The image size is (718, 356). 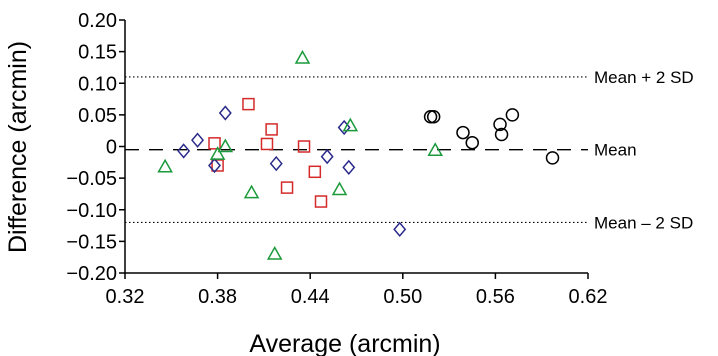 What do you see at coordinates (217, 297) in the screenshot?
I see `x-tick-label: 0.38` at bounding box center [217, 297].